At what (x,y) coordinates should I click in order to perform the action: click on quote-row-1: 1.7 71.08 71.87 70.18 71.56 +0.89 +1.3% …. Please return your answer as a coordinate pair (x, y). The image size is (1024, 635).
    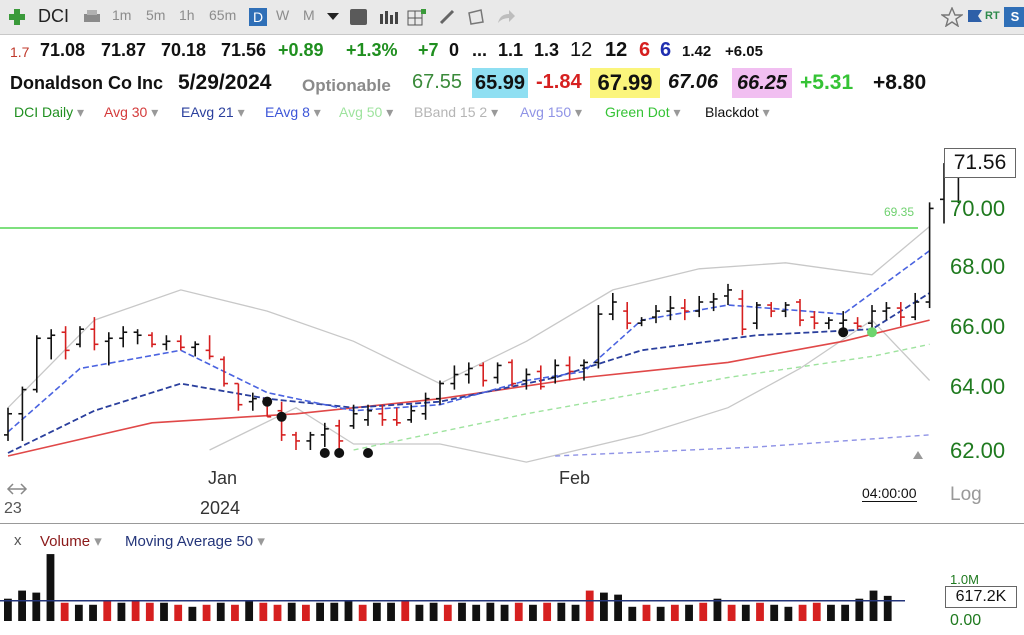
    Looking at the image, I should click on (512, 51).